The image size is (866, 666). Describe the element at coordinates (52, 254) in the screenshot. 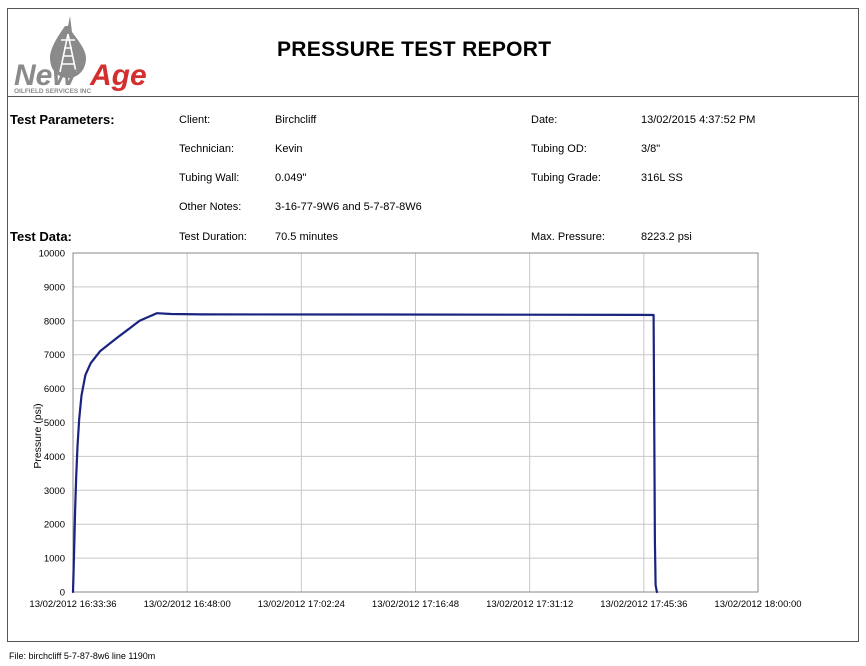

I see `y-tick-label: 10000` at that location.